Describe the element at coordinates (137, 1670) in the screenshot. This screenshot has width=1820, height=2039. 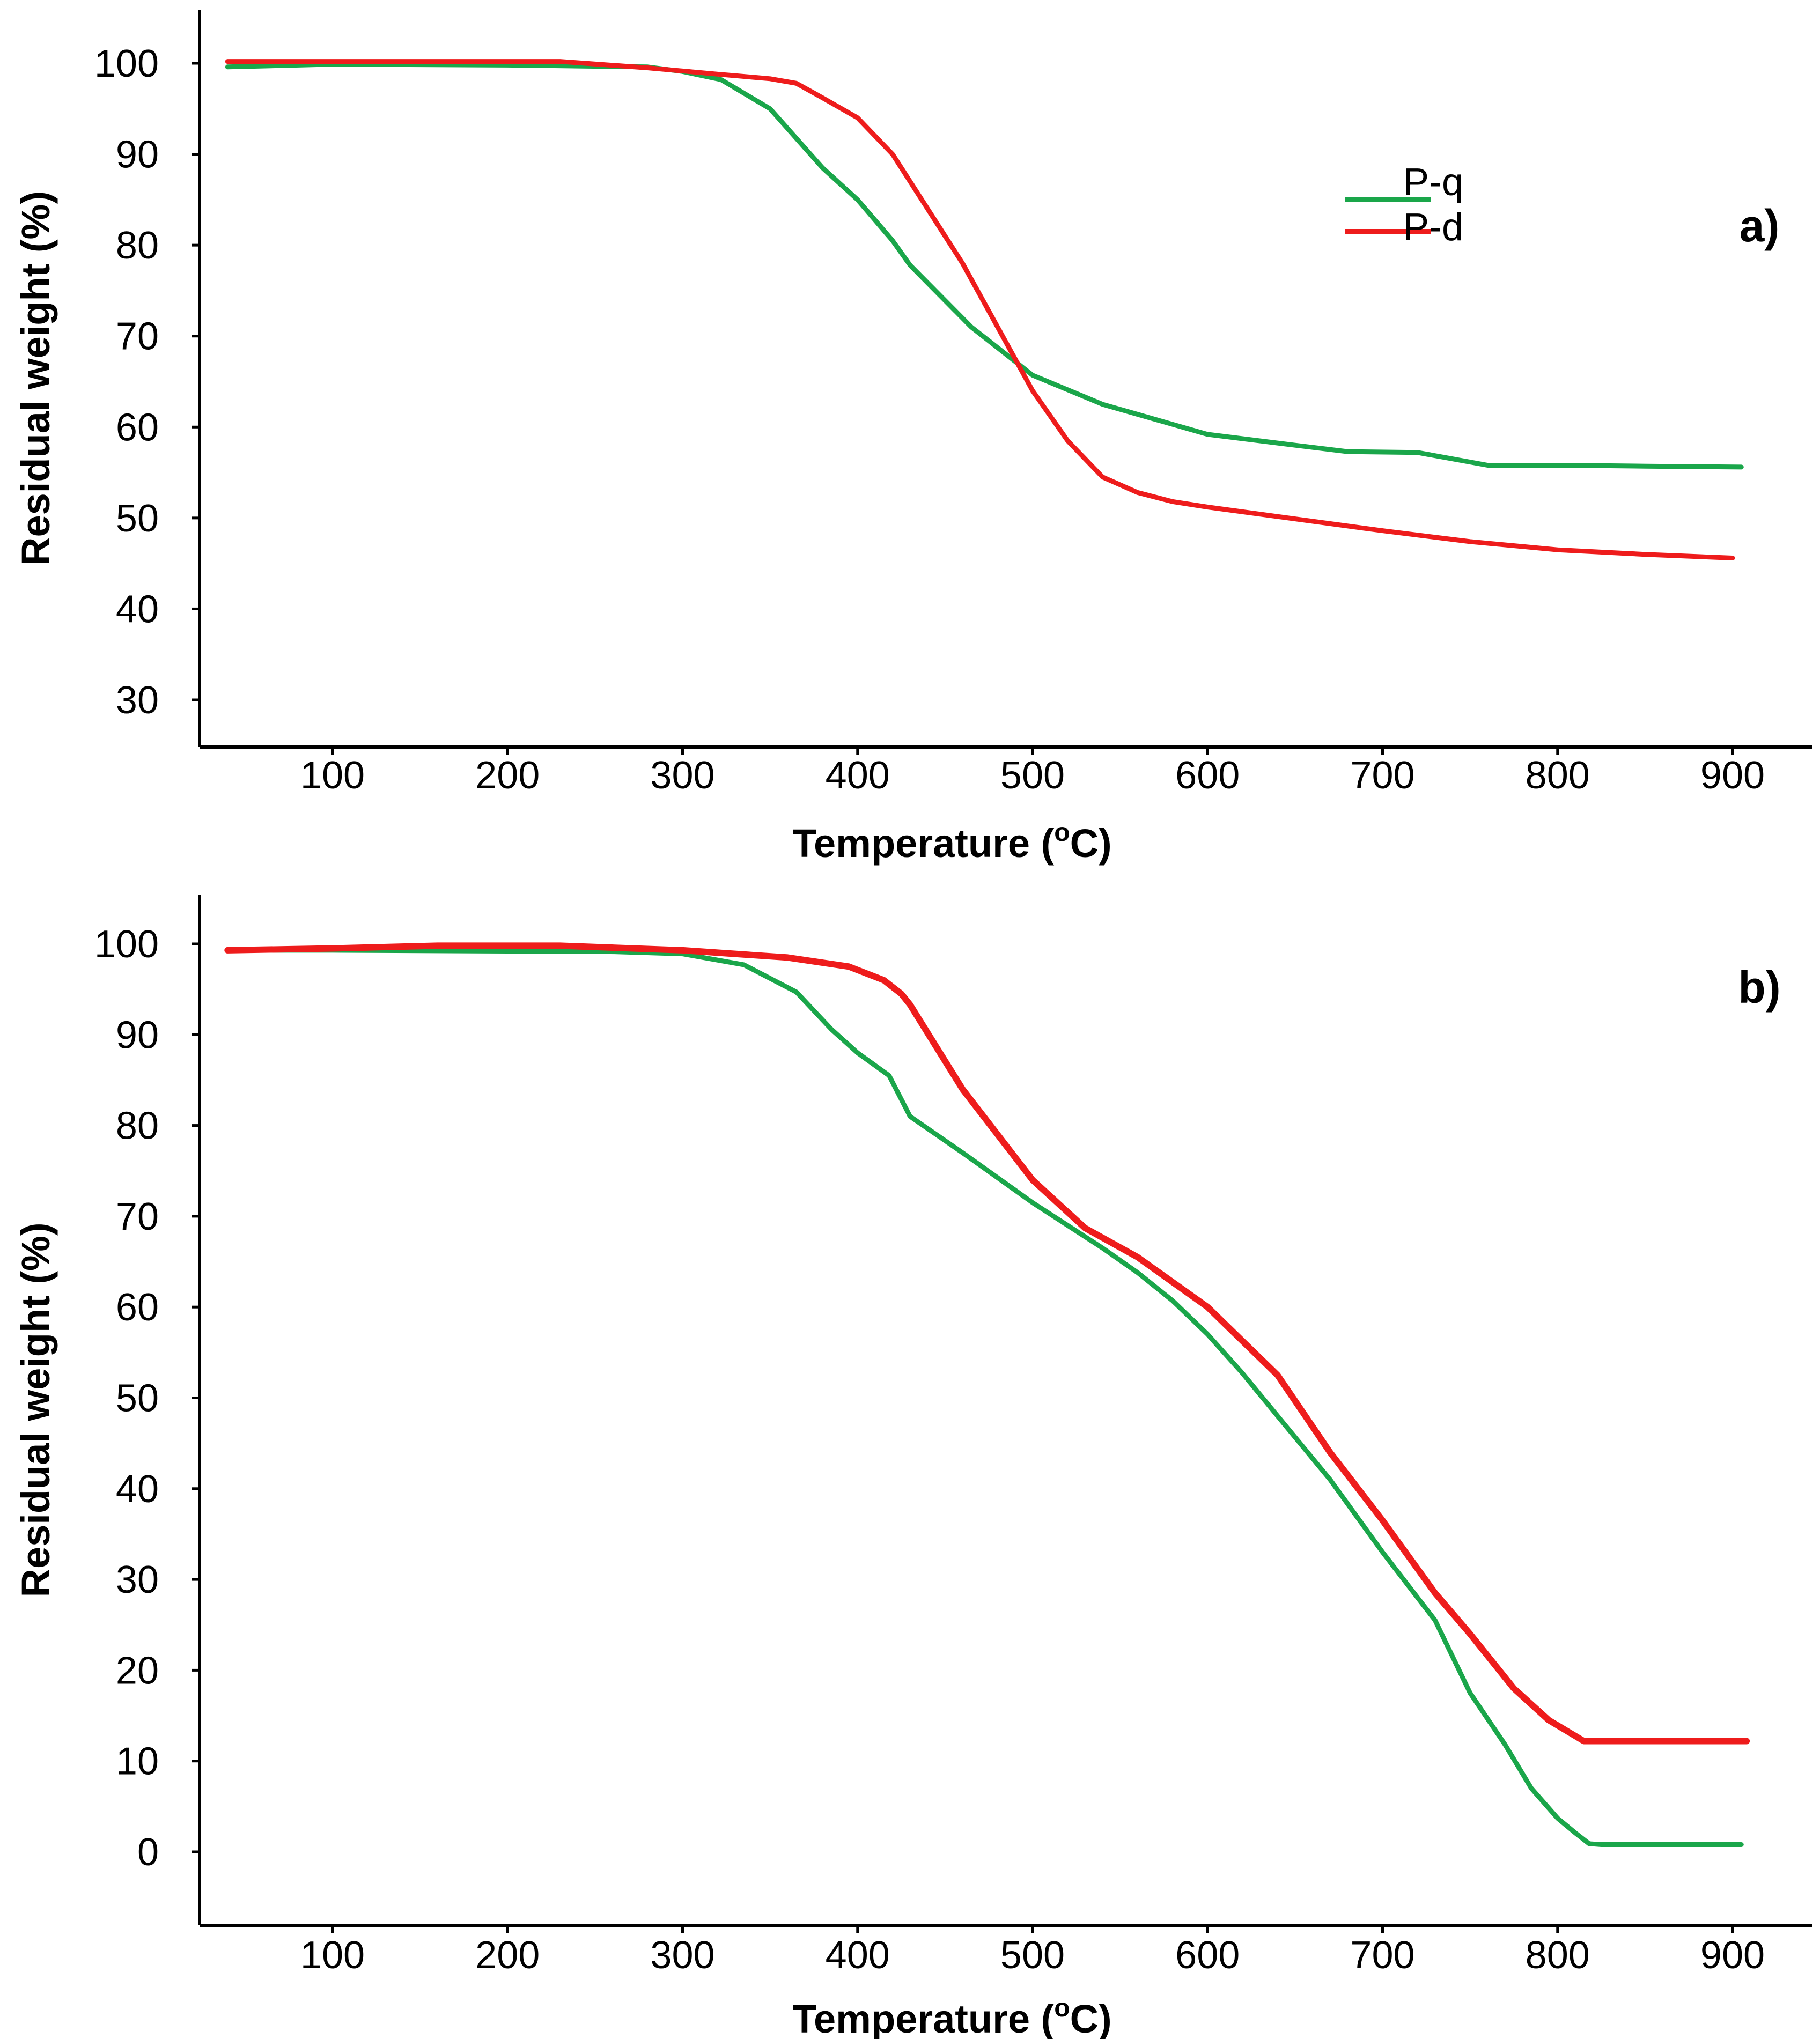
I see `y-tick-label: 20` at that location.